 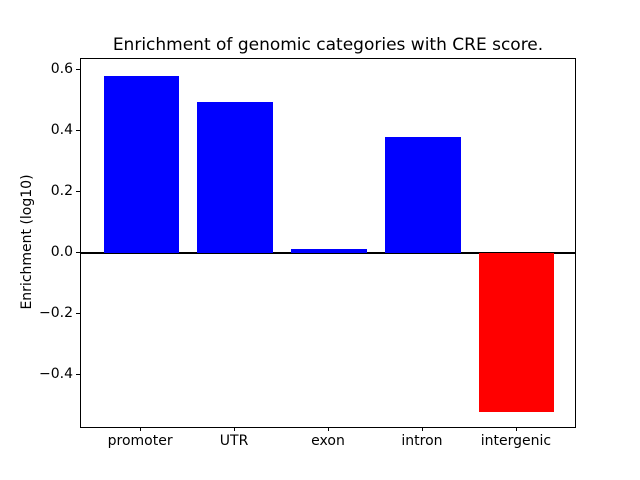 I want to click on xtick-label-UTR: UTR, so click(x=234, y=441).